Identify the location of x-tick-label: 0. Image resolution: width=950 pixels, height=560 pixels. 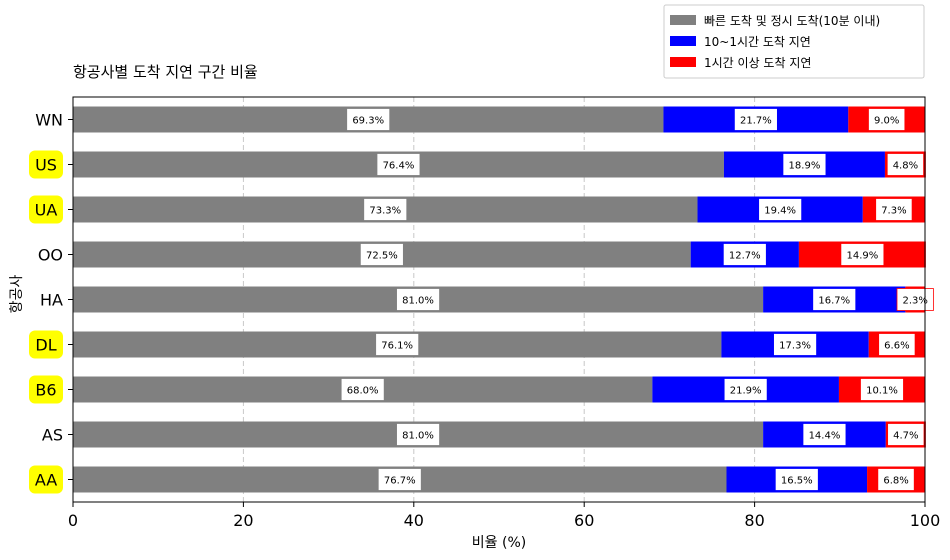
(73, 520).